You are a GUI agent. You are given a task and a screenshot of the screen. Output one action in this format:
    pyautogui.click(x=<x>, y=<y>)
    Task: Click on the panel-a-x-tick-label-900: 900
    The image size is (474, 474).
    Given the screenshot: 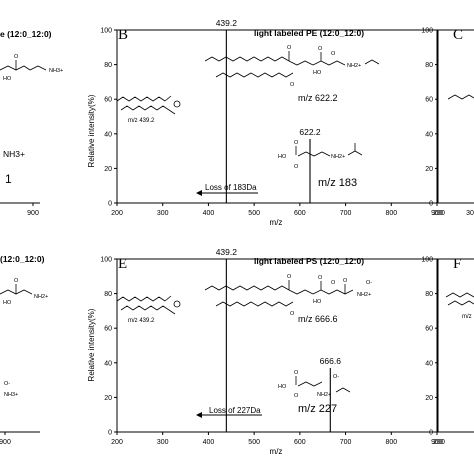 What is the action you would take?
    pyautogui.click(x=33, y=213)
    